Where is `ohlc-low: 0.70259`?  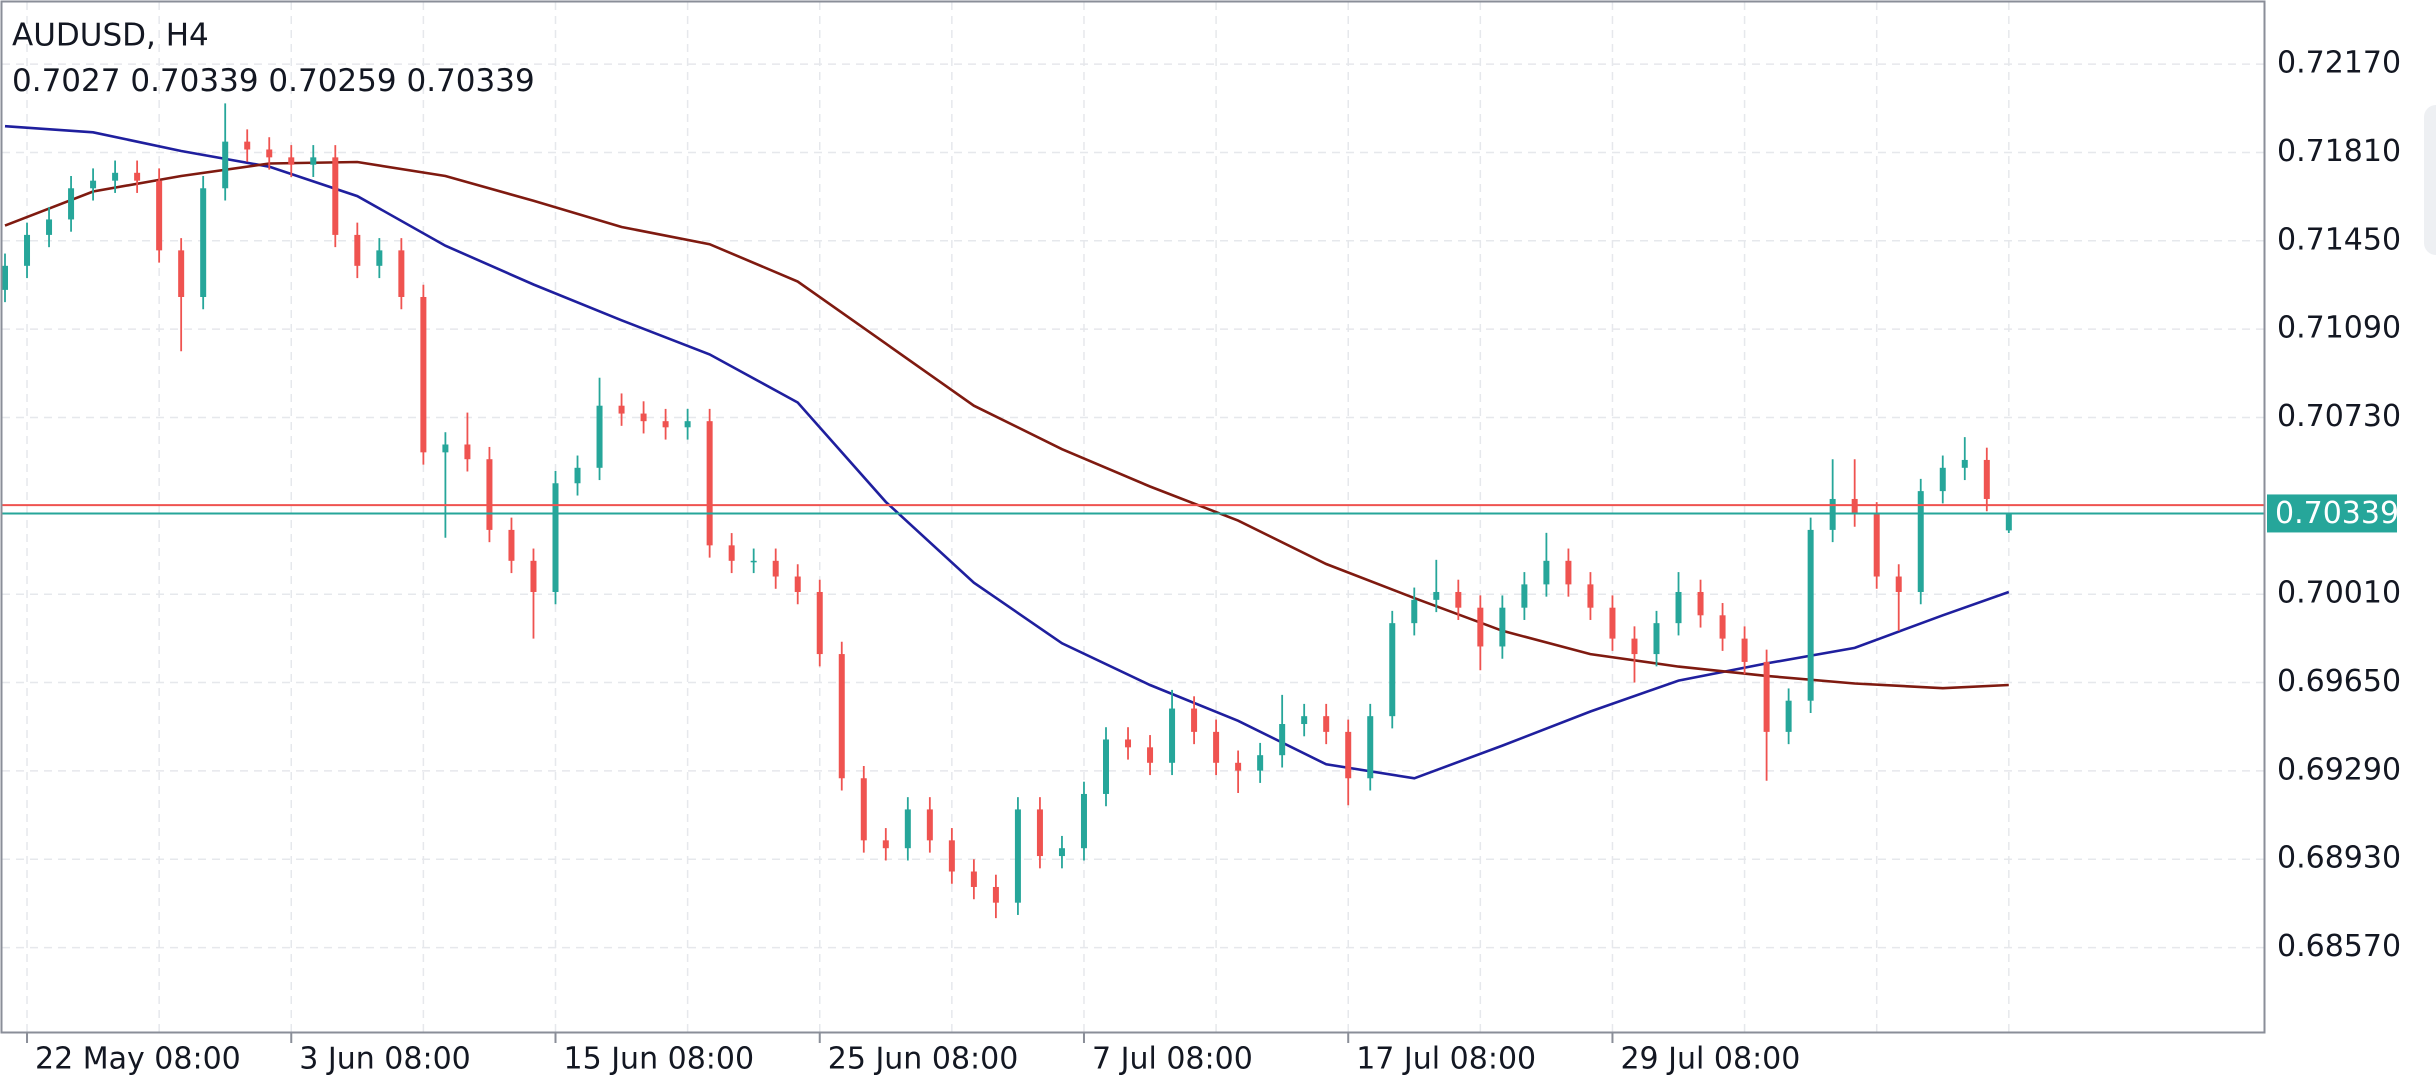 ohlc-low: 0.70259 is located at coordinates (332, 81).